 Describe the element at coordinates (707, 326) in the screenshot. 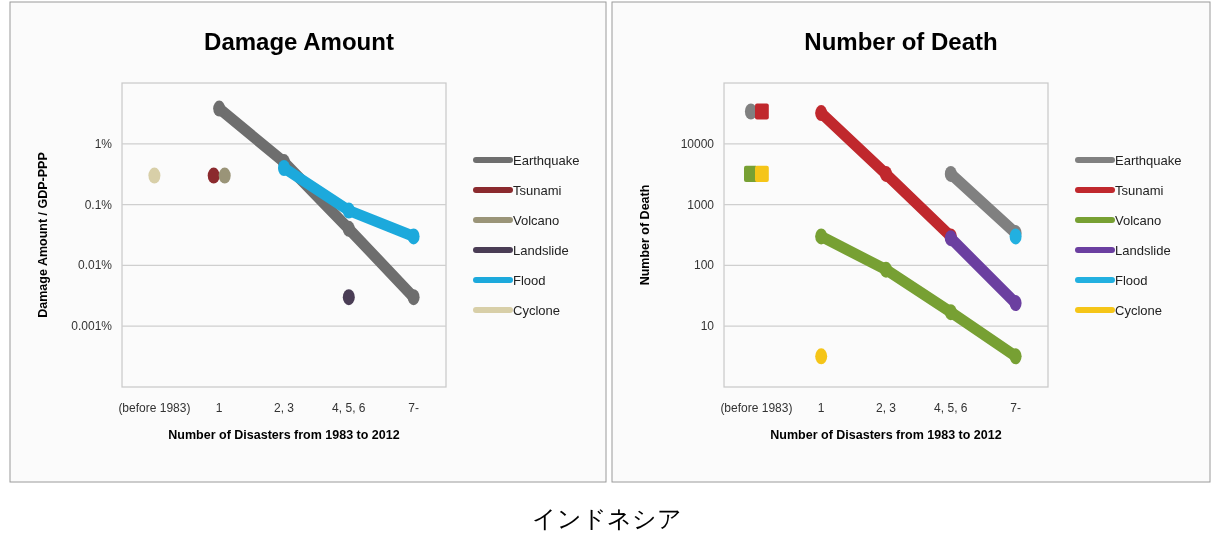

I see `y-tick-label: 10` at that location.